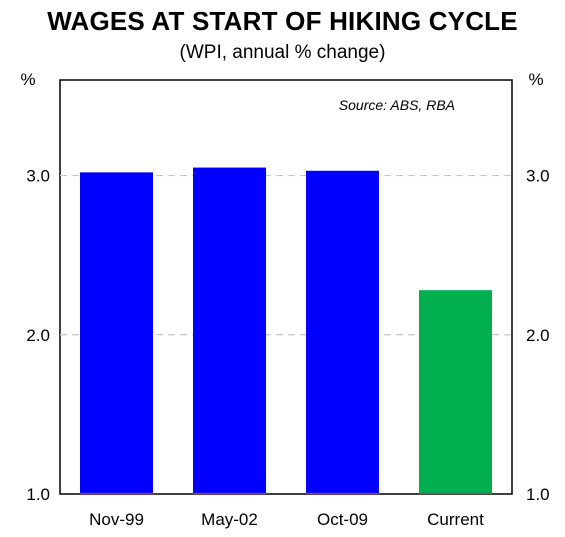  What do you see at coordinates (538, 176) in the screenshot?
I see `y-tick-label-right: 3.0` at bounding box center [538, 176].